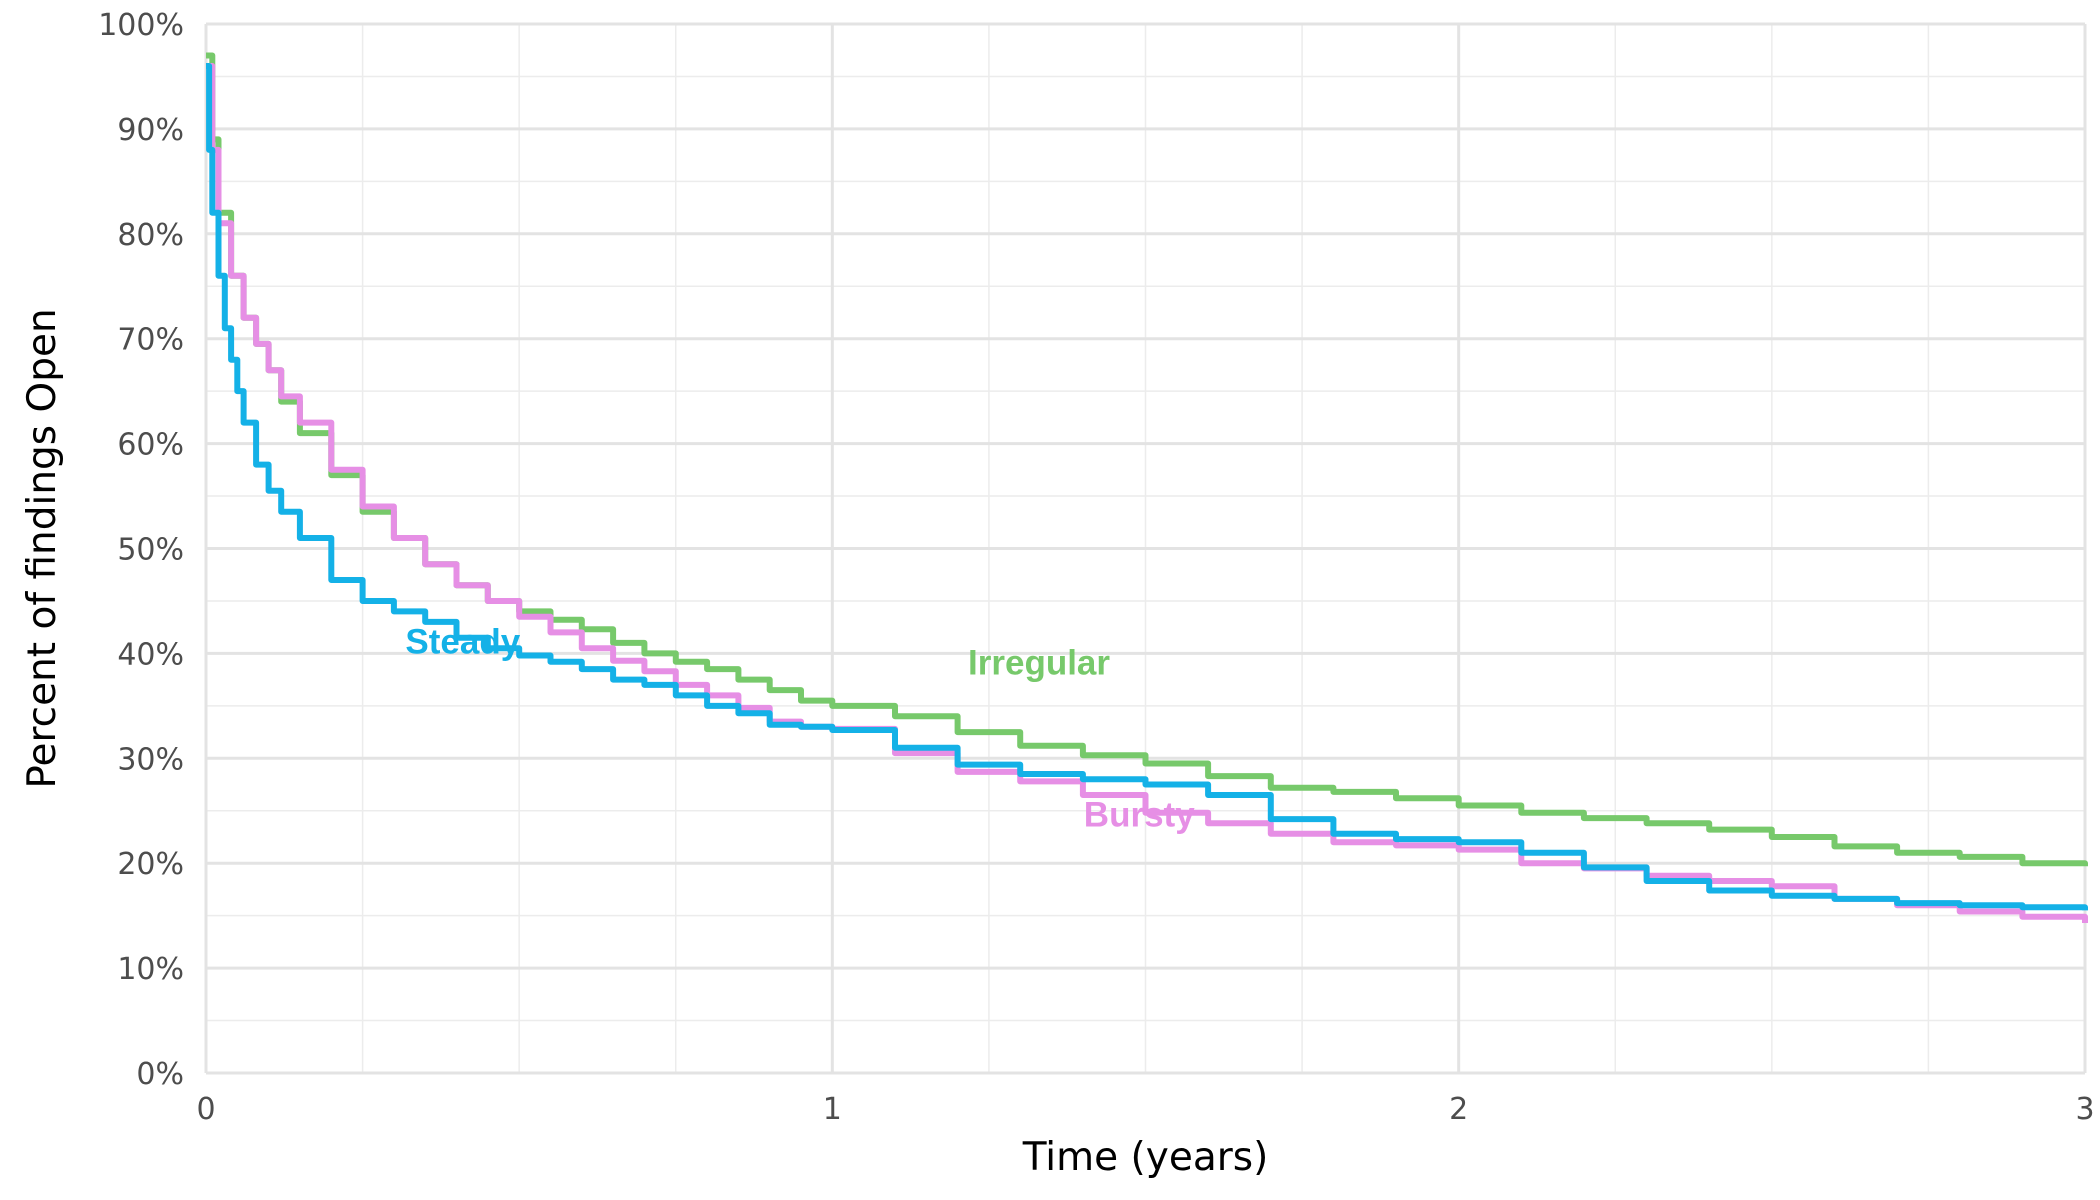 The width and height of the screenshot is (2100, 1200). Describe the element at coordinates (1458, 1109) in the screenshot. I see `x-tick-label: 2` at that location.